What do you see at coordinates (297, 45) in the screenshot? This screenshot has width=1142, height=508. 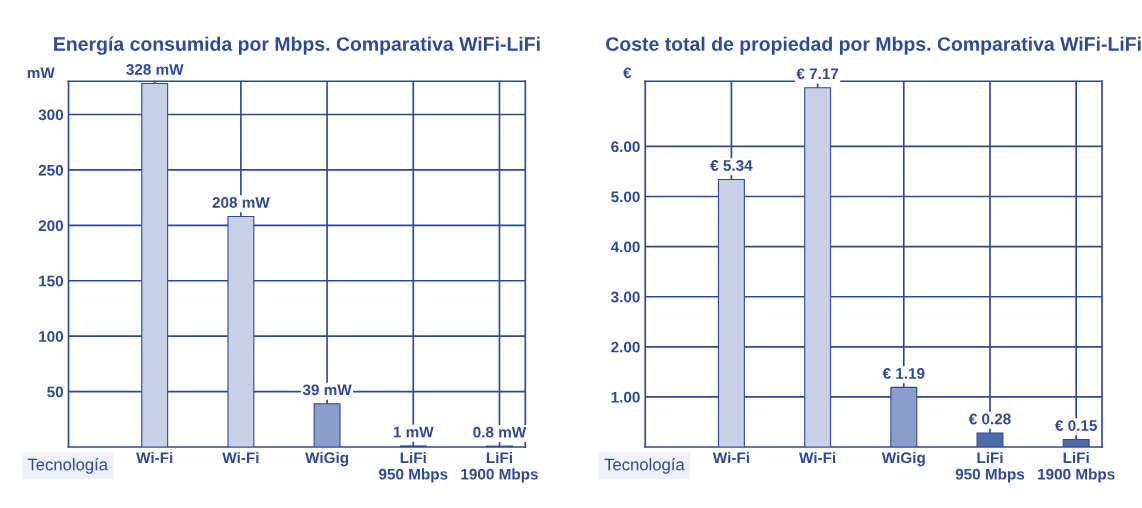 I see `chart-title: Energía consumida por Mbps. Comparativa WiFi-LiFi` at bounding box center [297, 45].